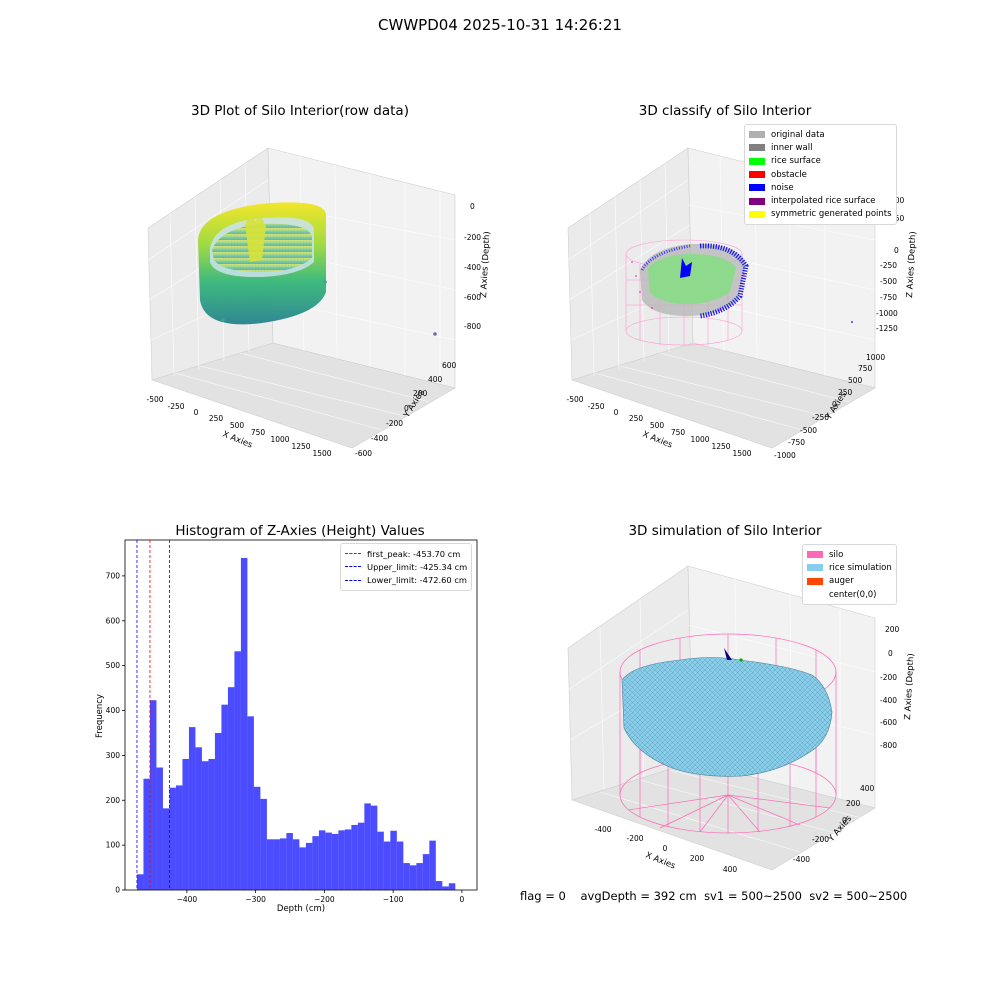  Describe the element at coordinates (449, 365) in the screenshot. I see `raw-ytick: 600` at that location.